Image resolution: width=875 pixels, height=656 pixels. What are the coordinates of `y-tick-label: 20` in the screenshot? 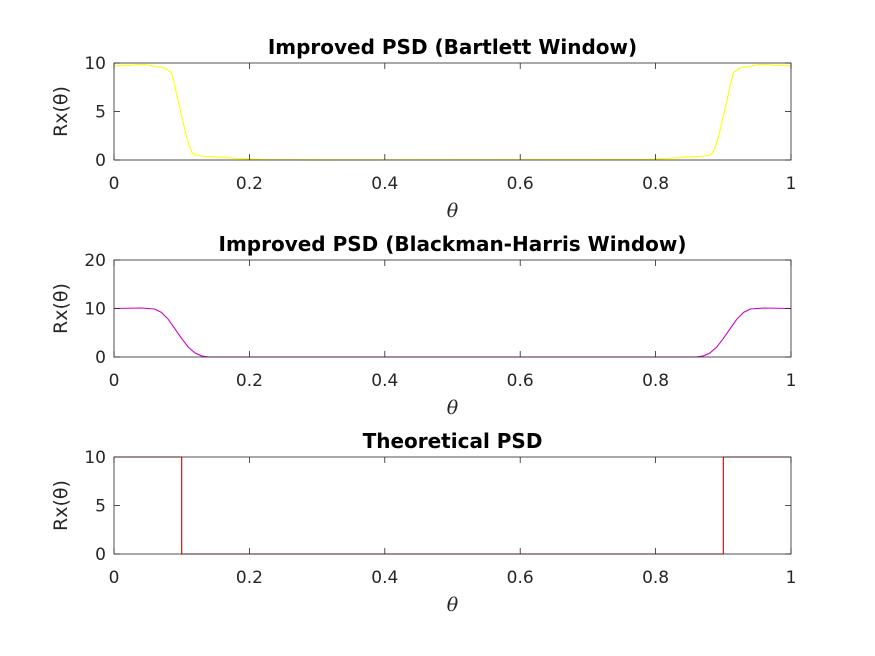 It's located at (95, 261).